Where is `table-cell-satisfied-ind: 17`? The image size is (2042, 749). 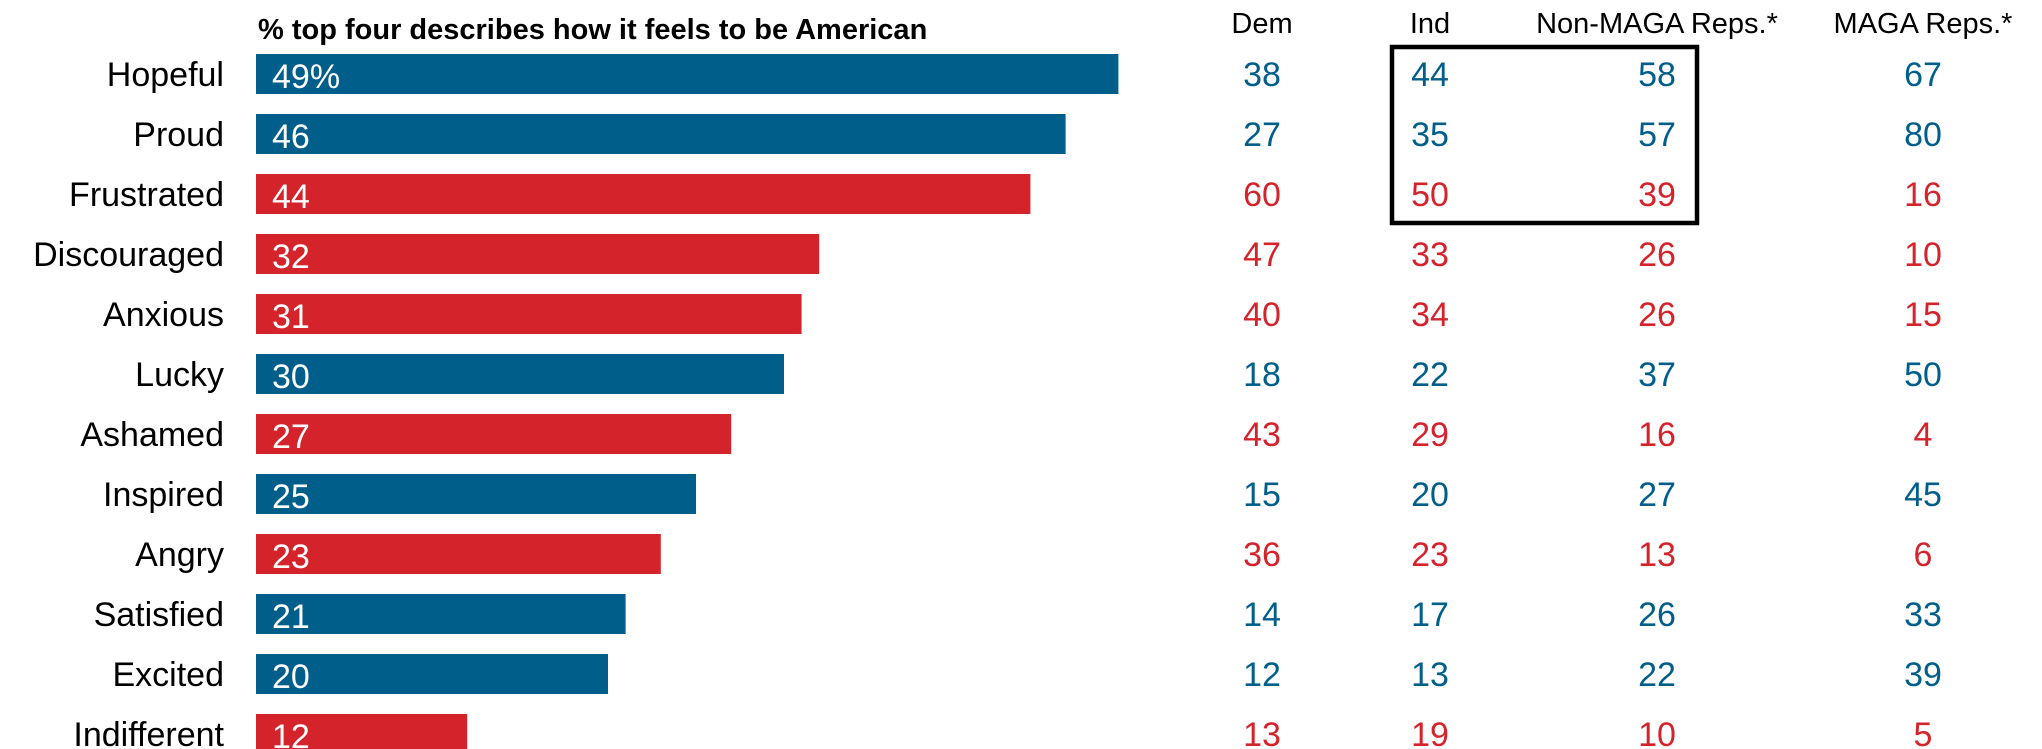 table-cell-satisfied-ind: 17 is located at coordinates (1430, 615).